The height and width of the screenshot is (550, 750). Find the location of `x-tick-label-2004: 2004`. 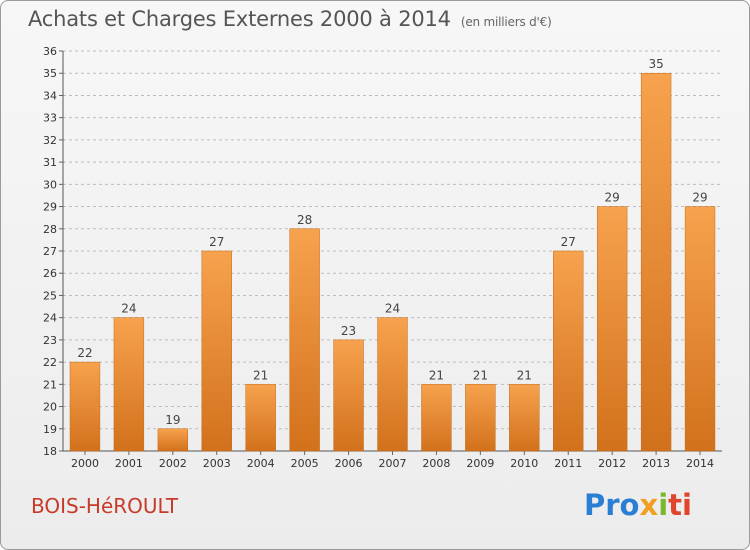

x-tick-label-2004: 2004 is located at coordinates (261, 463).